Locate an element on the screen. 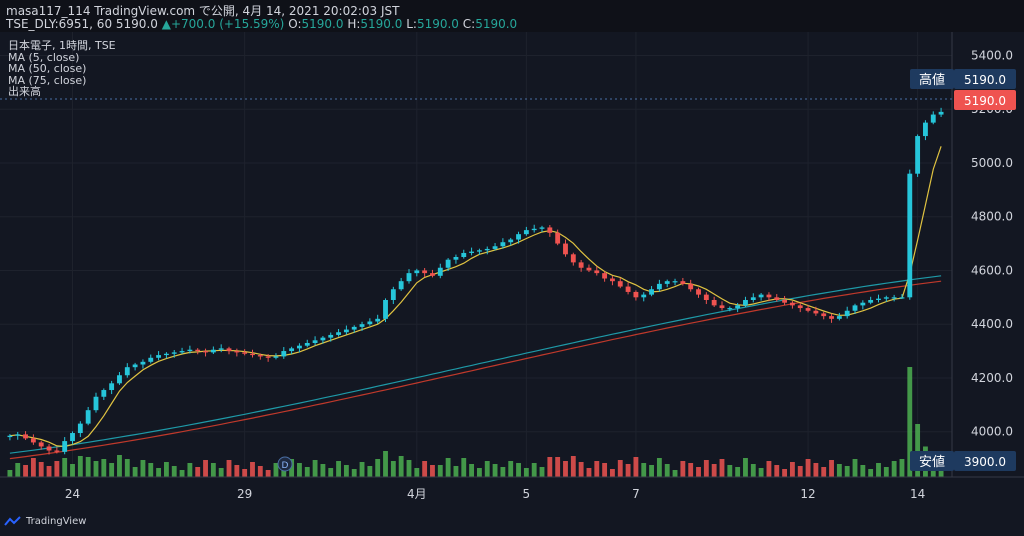 The width and height of the screenshot is (1024, 536). price-tick-label: 5000.0 is located at coordinates (992, 163).